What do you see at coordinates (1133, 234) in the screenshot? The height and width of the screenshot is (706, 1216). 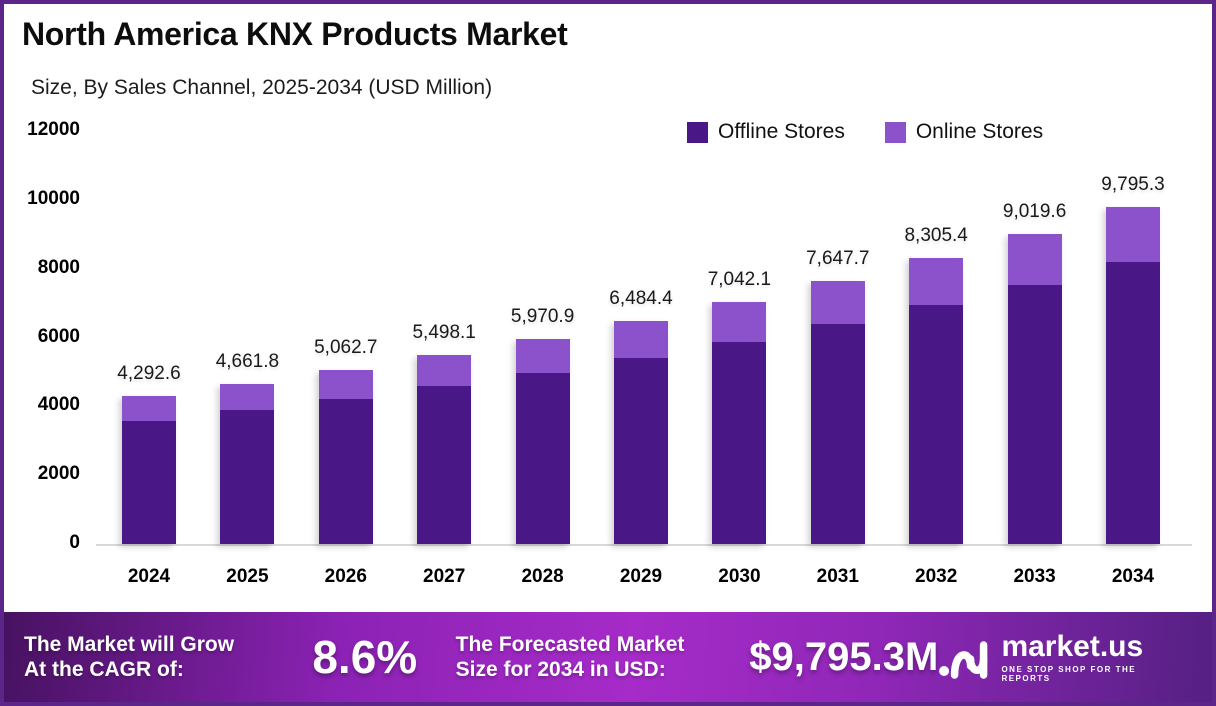 I see `bar-2034-online-segment` at bounding box center [1133, 234].